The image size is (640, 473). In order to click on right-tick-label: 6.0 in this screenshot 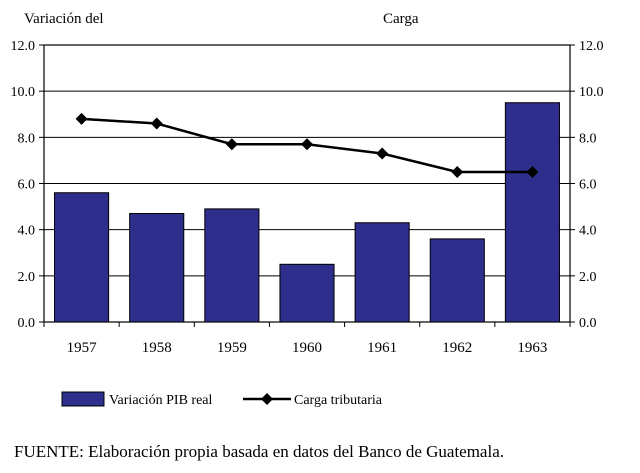, I will do `click(588, 185)`.